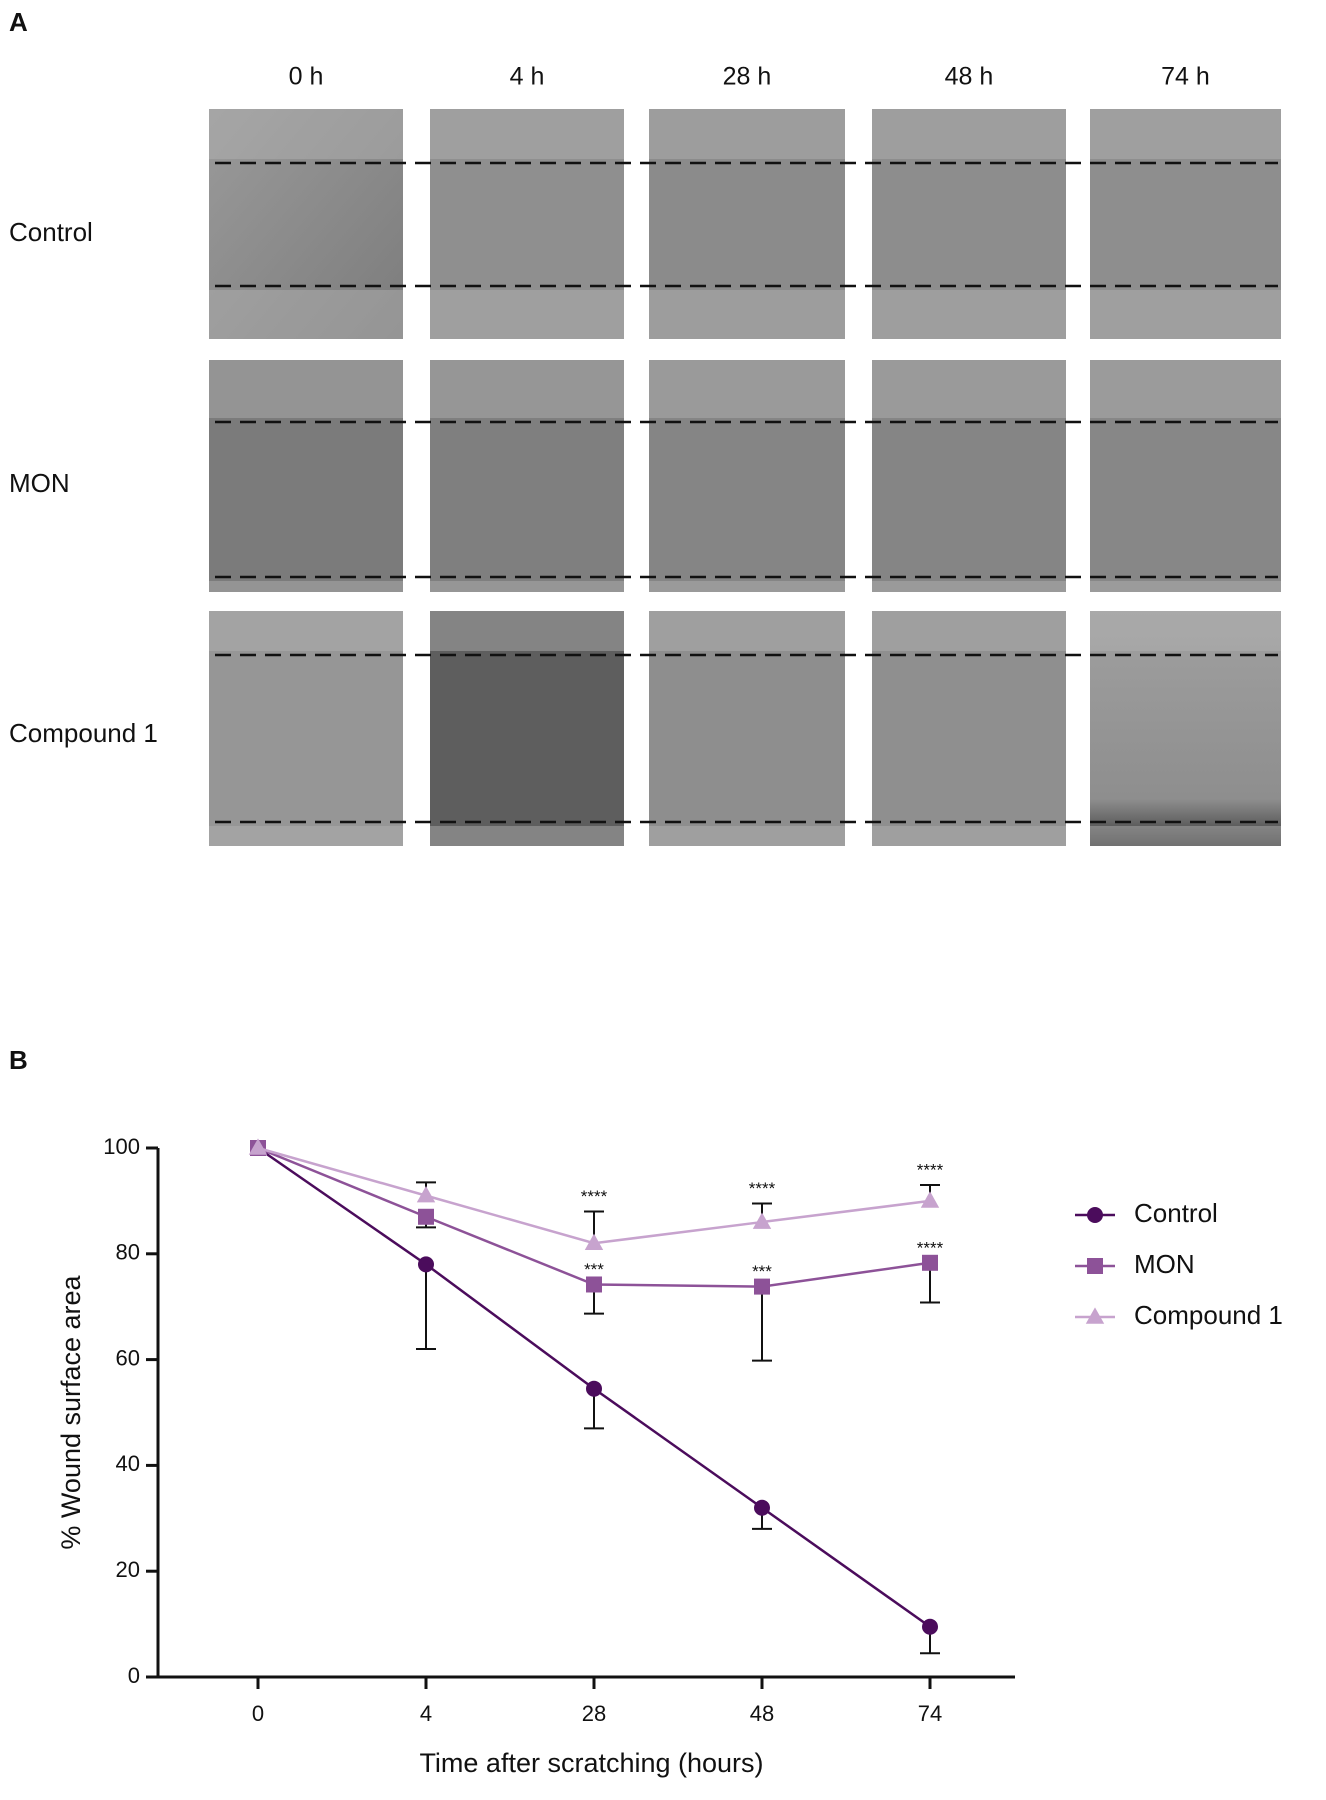 The image size is (1326, 1800). I want to click on y-axis-title: % Wound surface area, so click(71, 1411).